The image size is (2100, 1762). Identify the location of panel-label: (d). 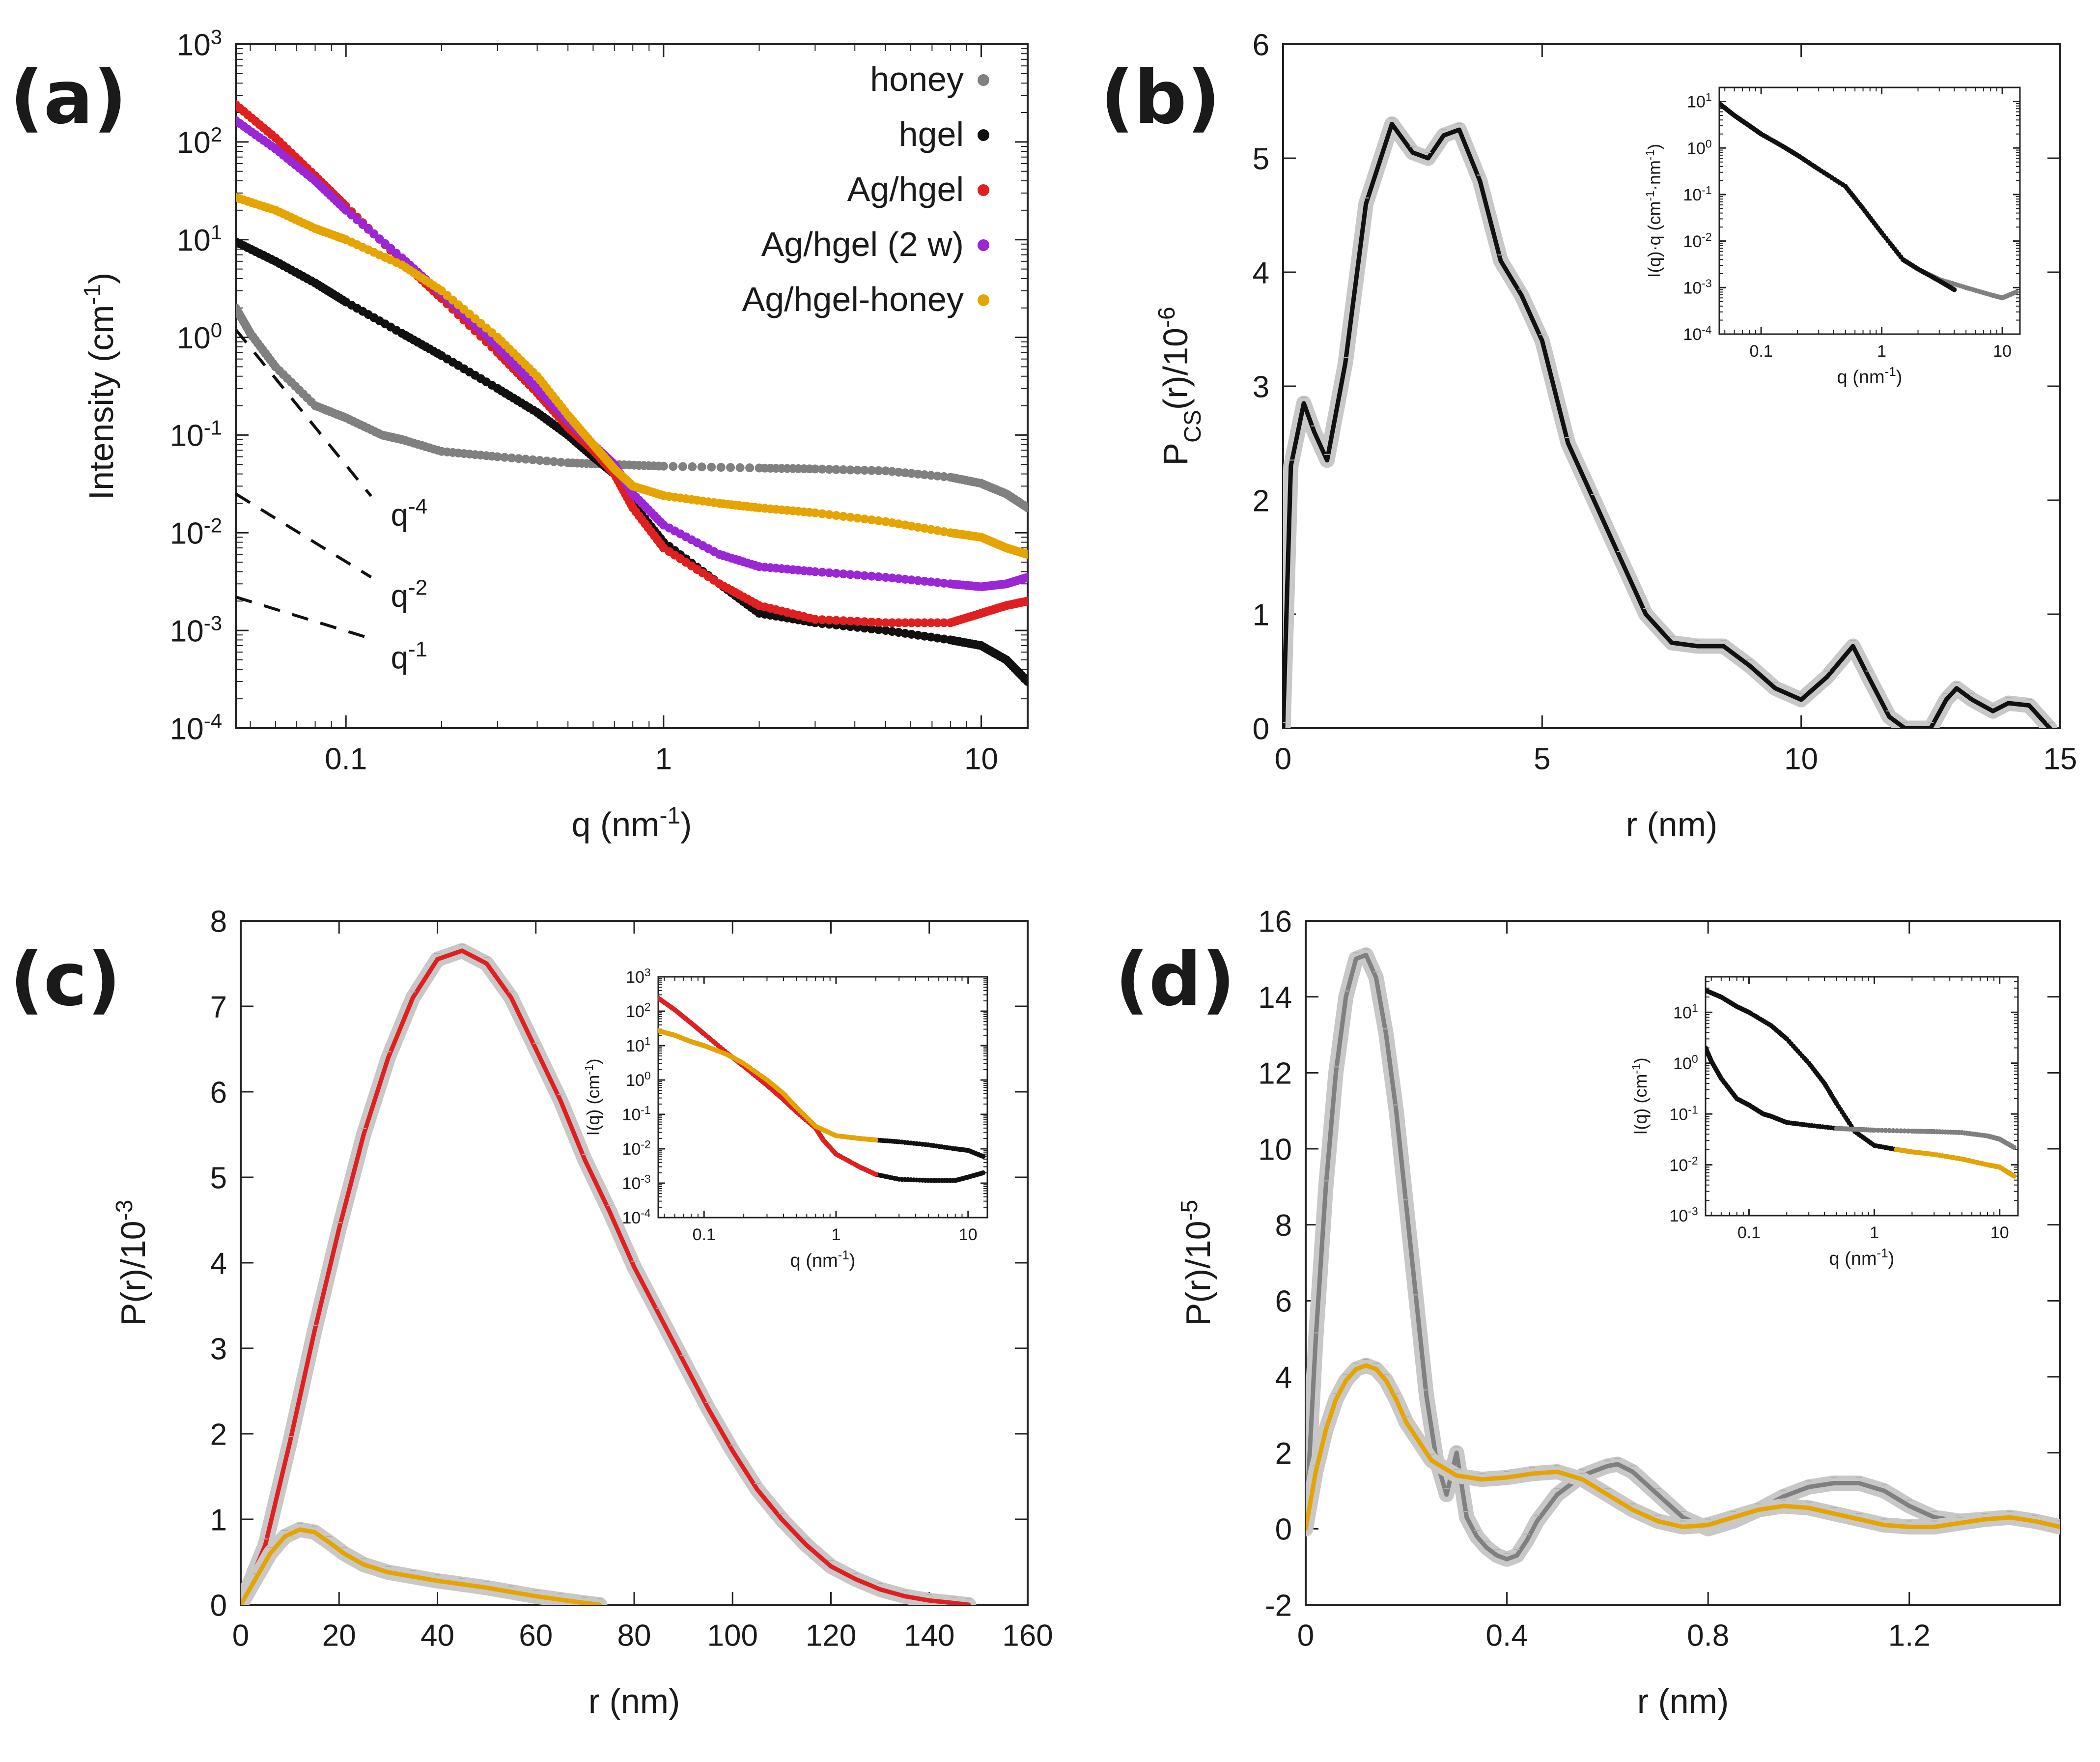
(1175, 980).